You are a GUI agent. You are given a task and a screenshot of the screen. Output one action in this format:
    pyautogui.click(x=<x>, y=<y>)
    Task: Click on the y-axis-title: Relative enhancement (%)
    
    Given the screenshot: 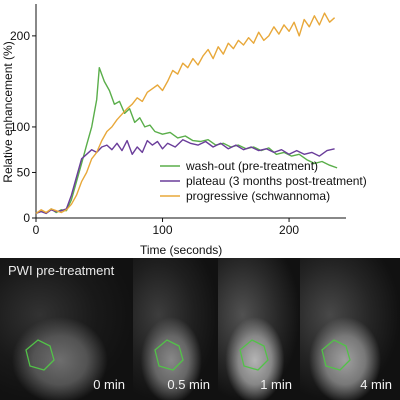 What is the action you would take?
    pyautogui.click(x=8, y=111)
    